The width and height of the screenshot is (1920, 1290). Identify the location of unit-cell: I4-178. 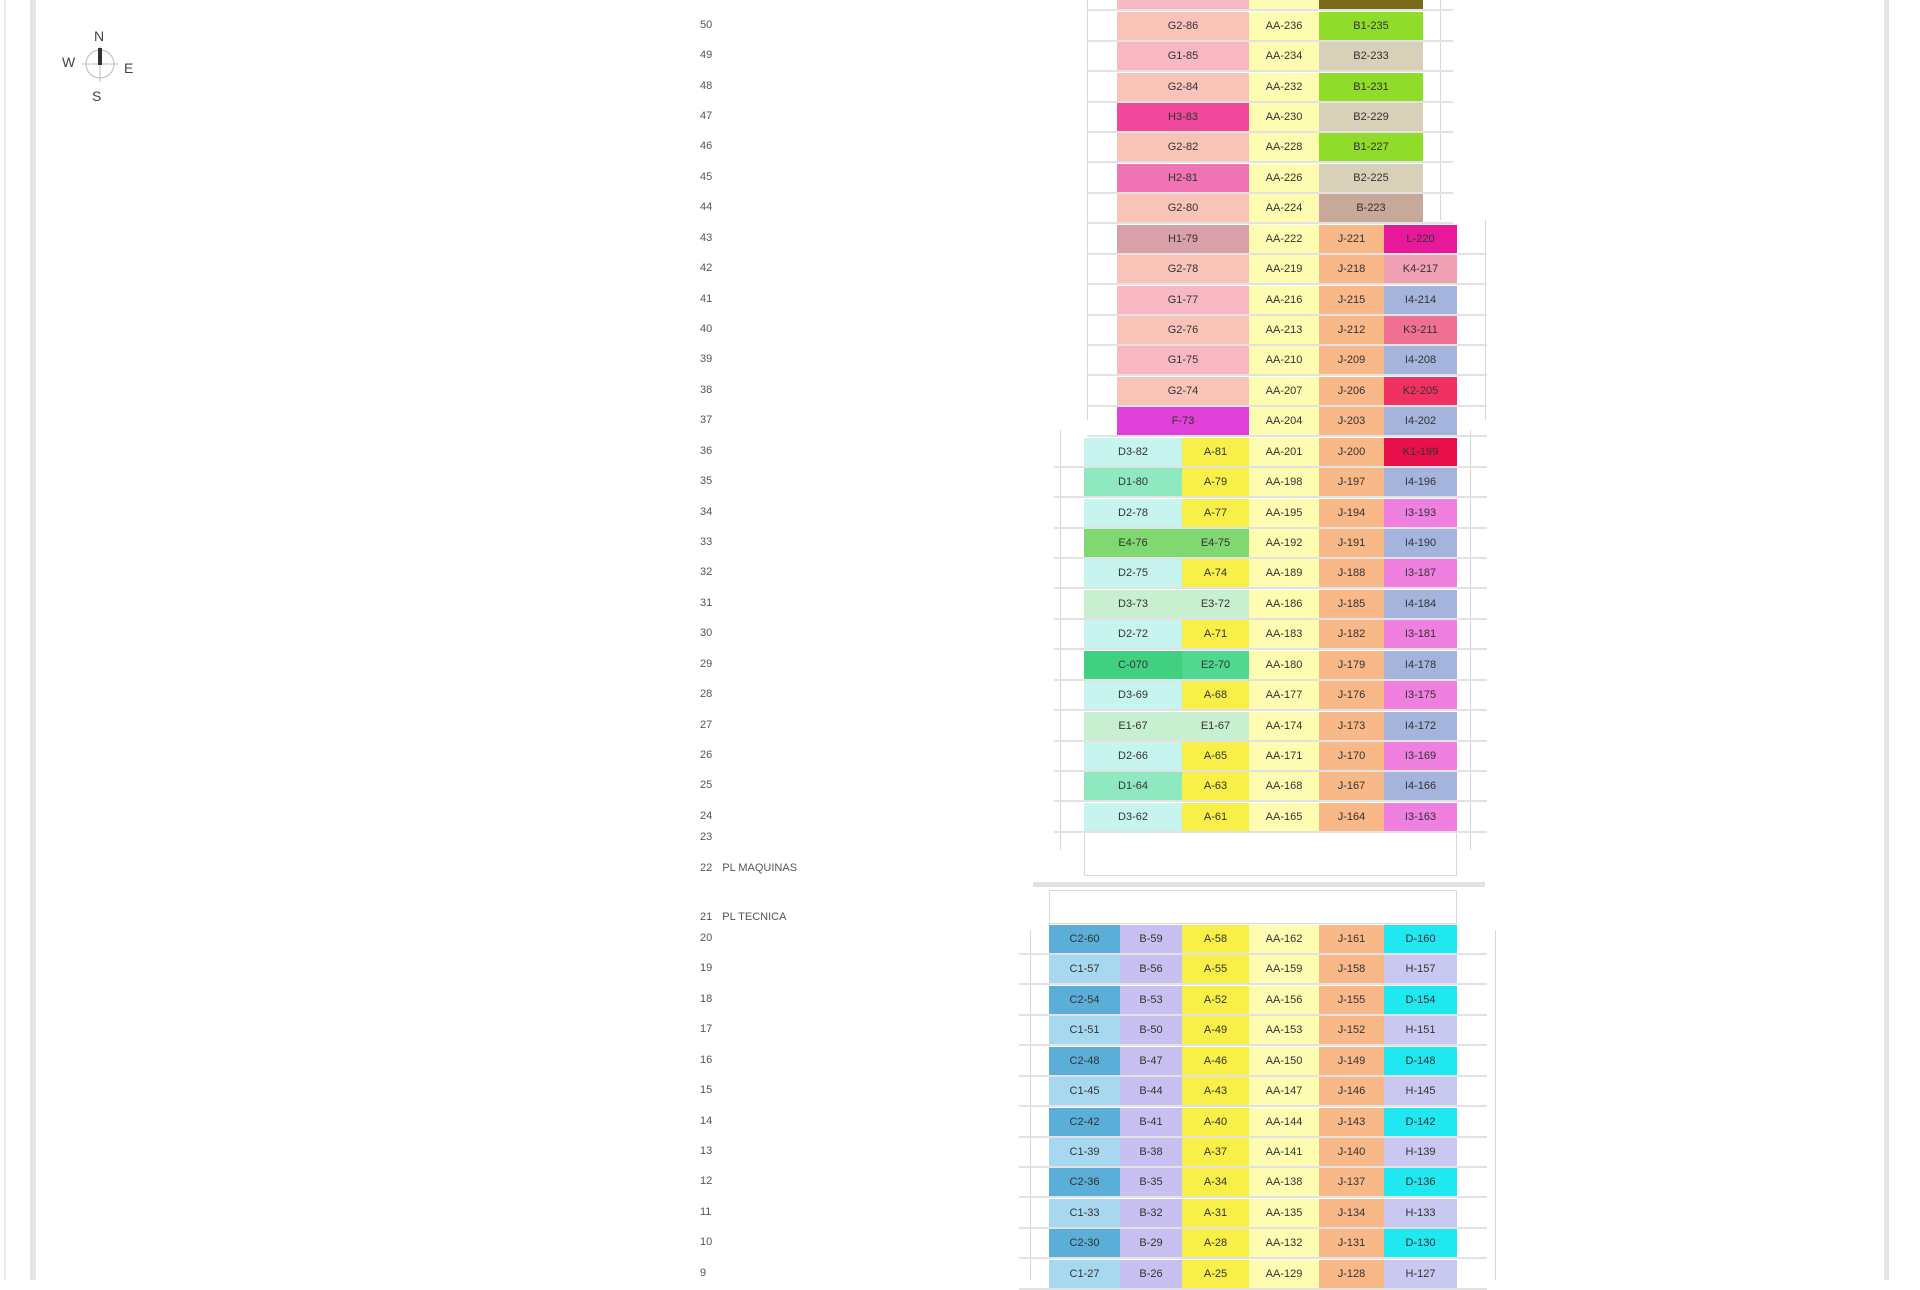
(1420, 665).